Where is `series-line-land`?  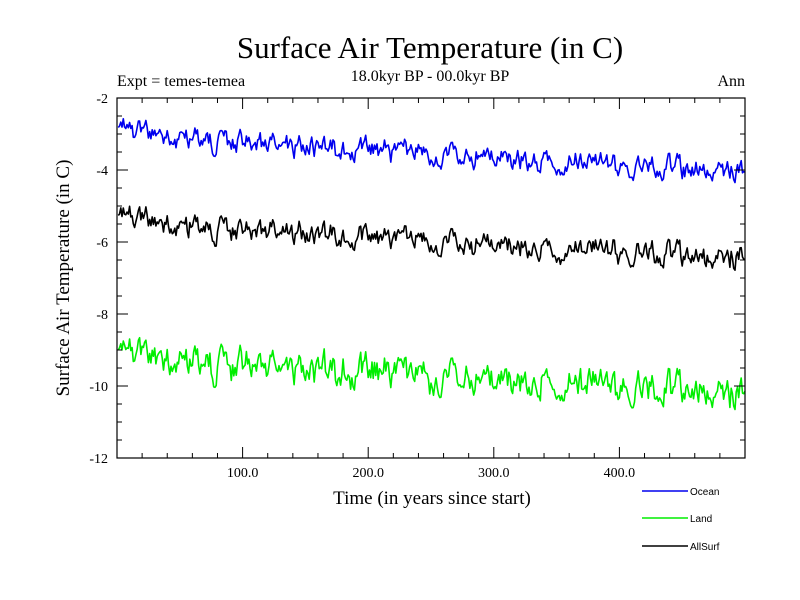
series-line-land is located at coordinates (431, 373).